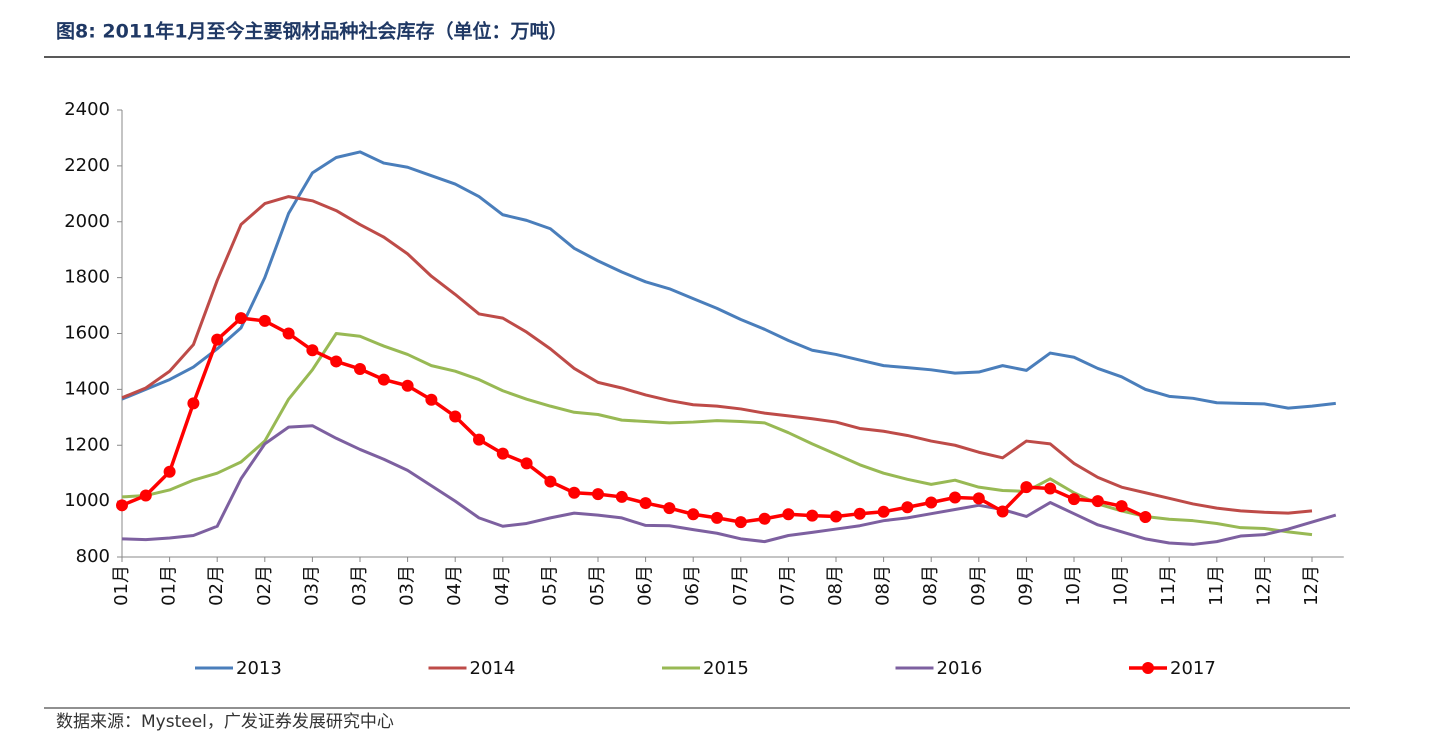  Describe the element at coordinates (312, 31) in the screenshot. I see `chart-title: 图8: 2011年1月至今主要钢材品种社会库存（单位：万吨）` at that location.